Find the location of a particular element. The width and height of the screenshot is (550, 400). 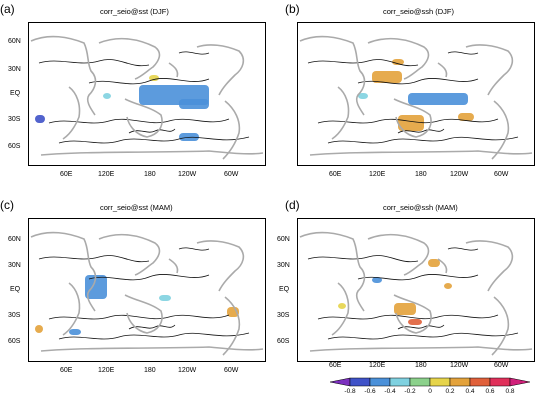

colorbar-tick: 0 is located at coordinates (430, 391).